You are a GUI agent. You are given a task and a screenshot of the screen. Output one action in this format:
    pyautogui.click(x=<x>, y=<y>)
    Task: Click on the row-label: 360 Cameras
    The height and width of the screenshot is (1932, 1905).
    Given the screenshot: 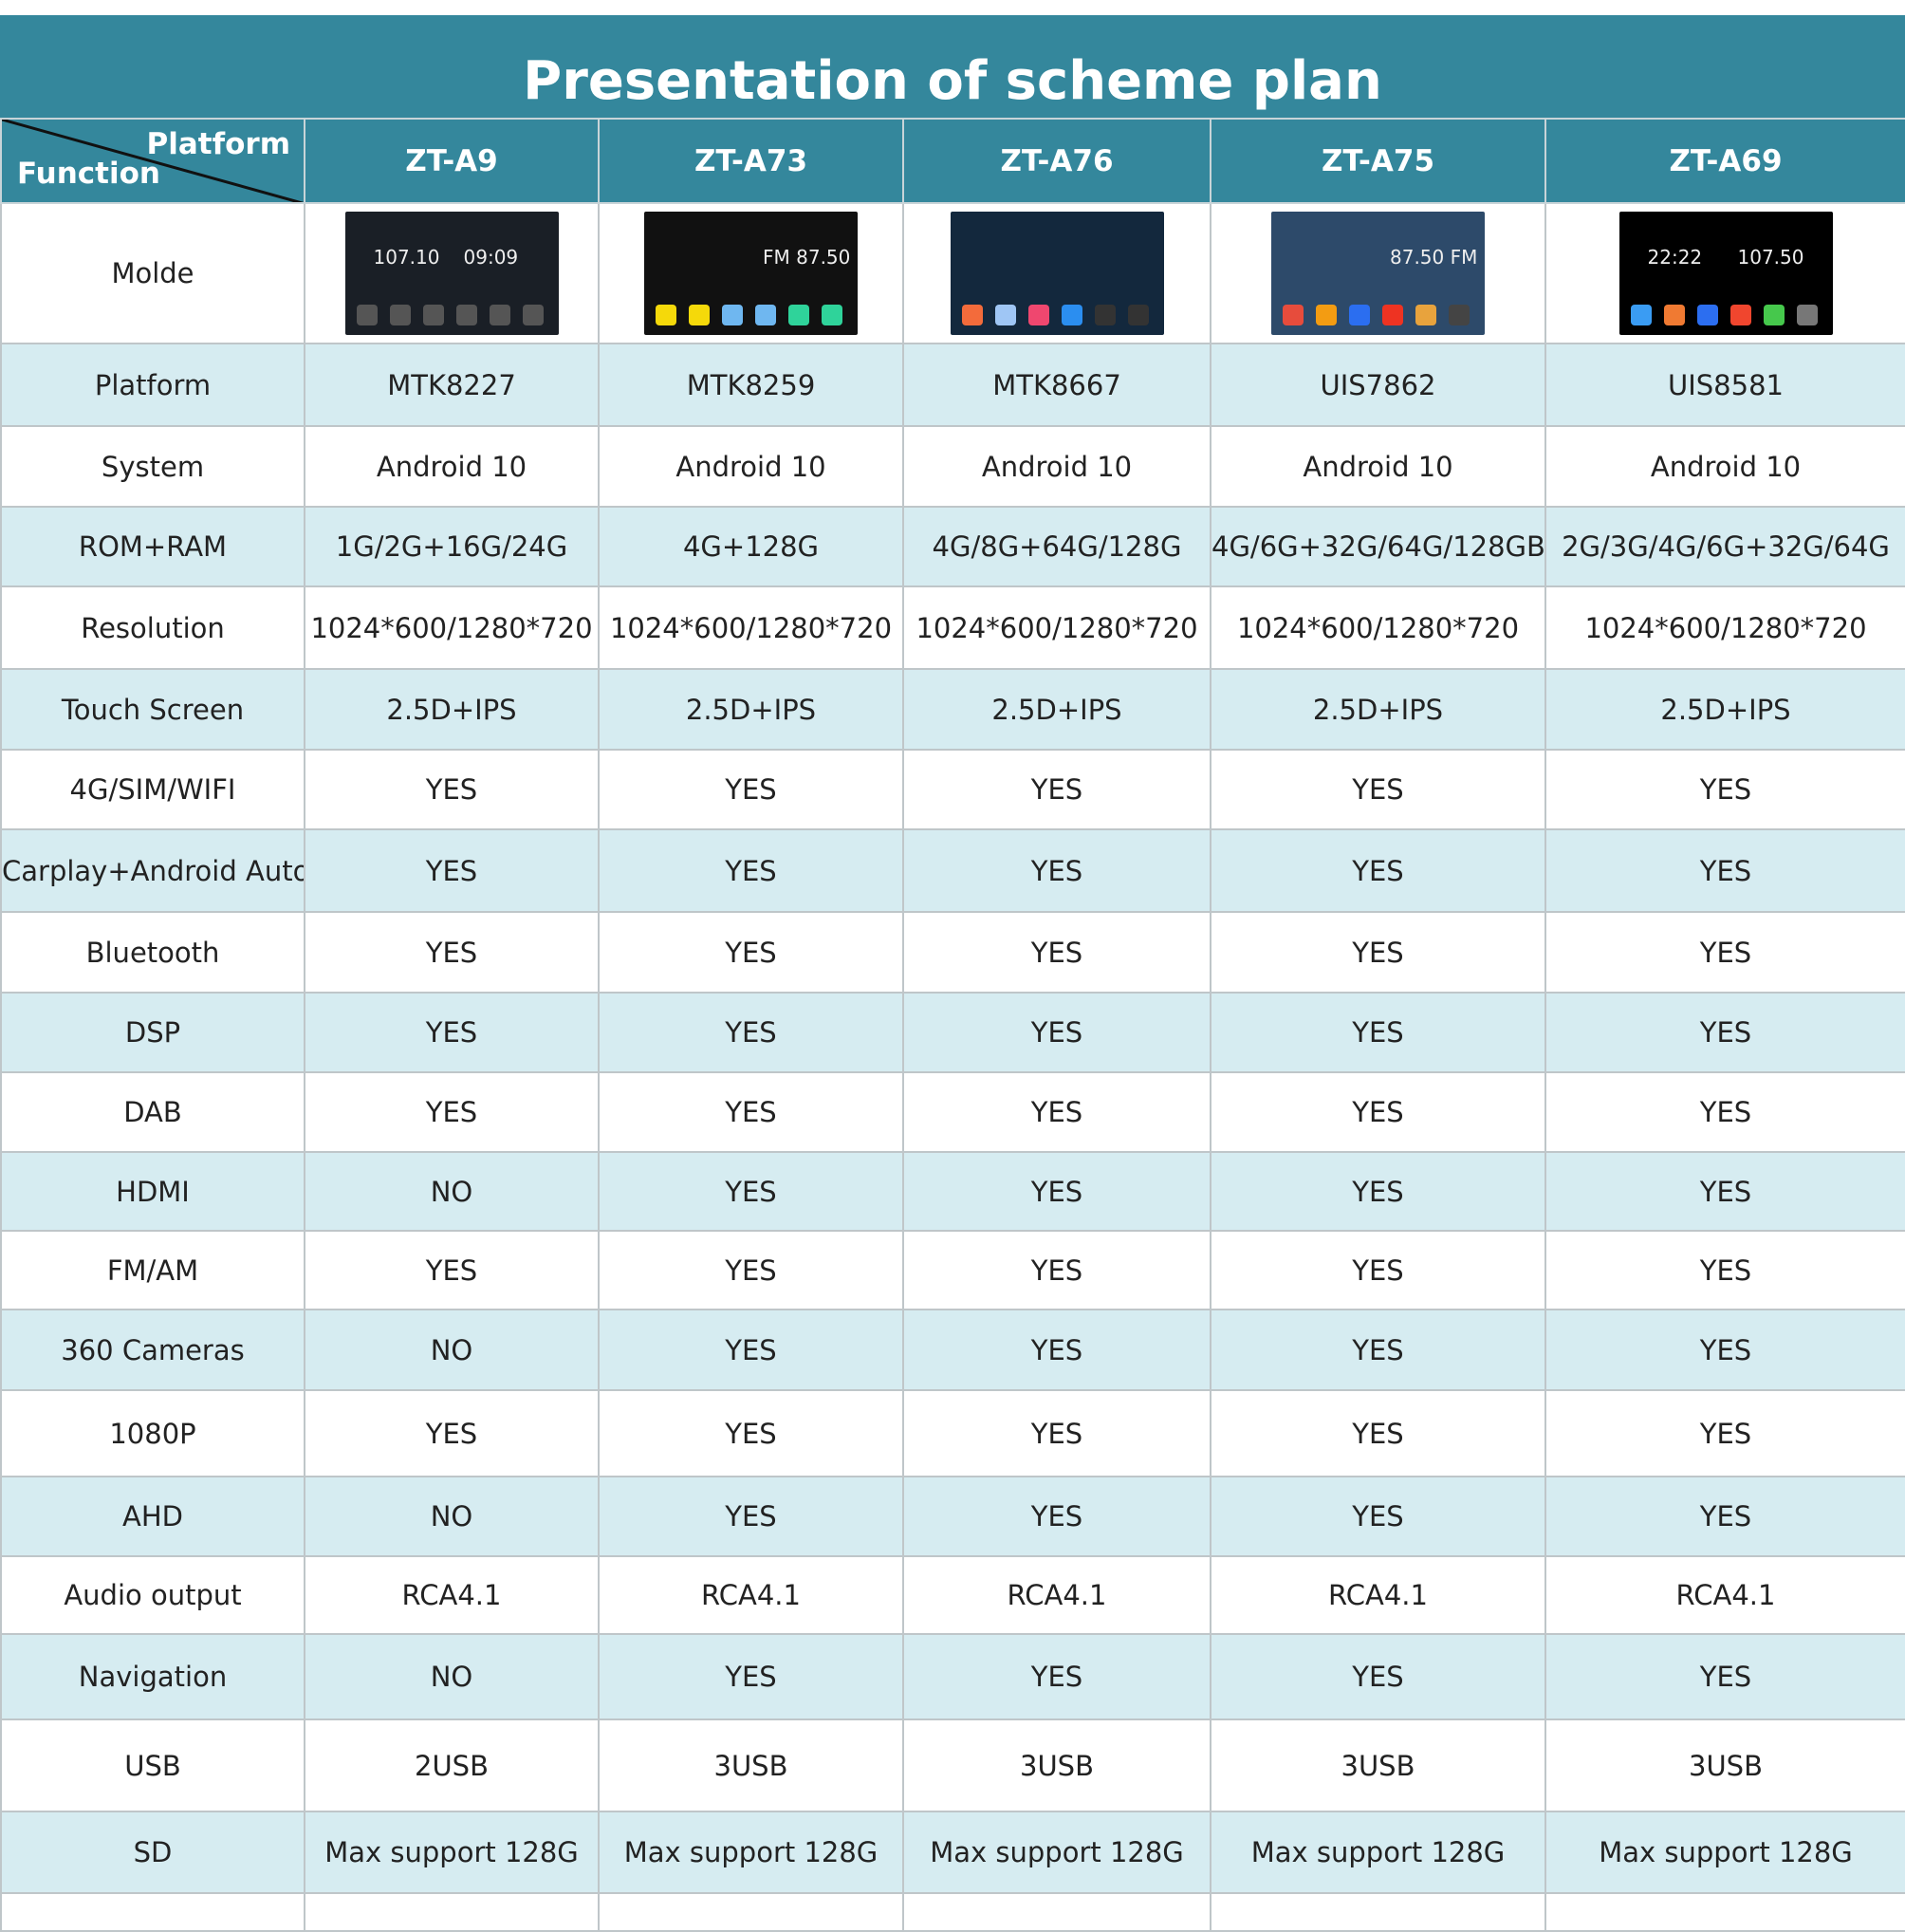 What is the action you would take?
    pyautogui.click(x=152, y=1350)
    